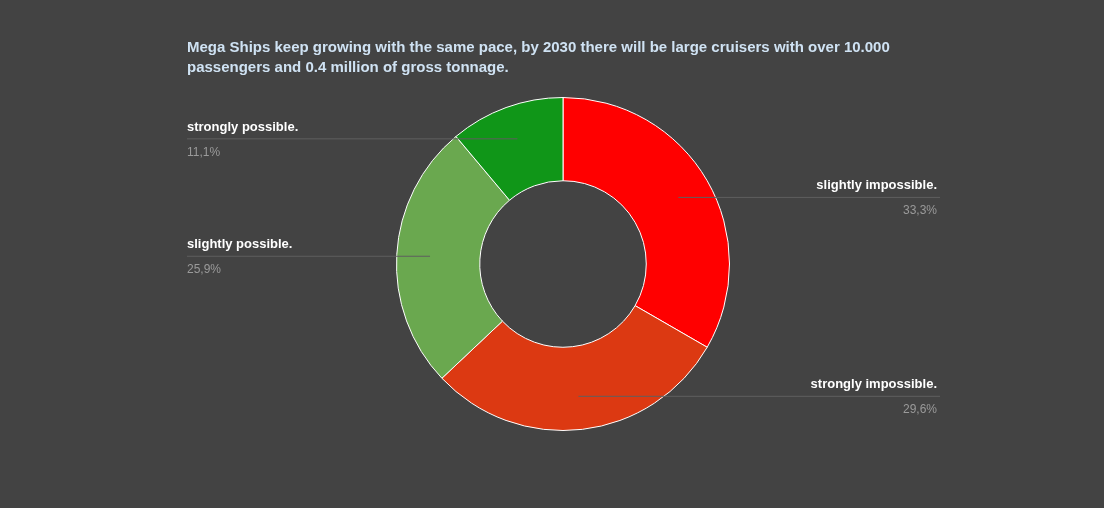  What do you see at coordinates (920, 409) in the screenshot?
I see `data-label: 29,6%` at bounding box center [920, 409].